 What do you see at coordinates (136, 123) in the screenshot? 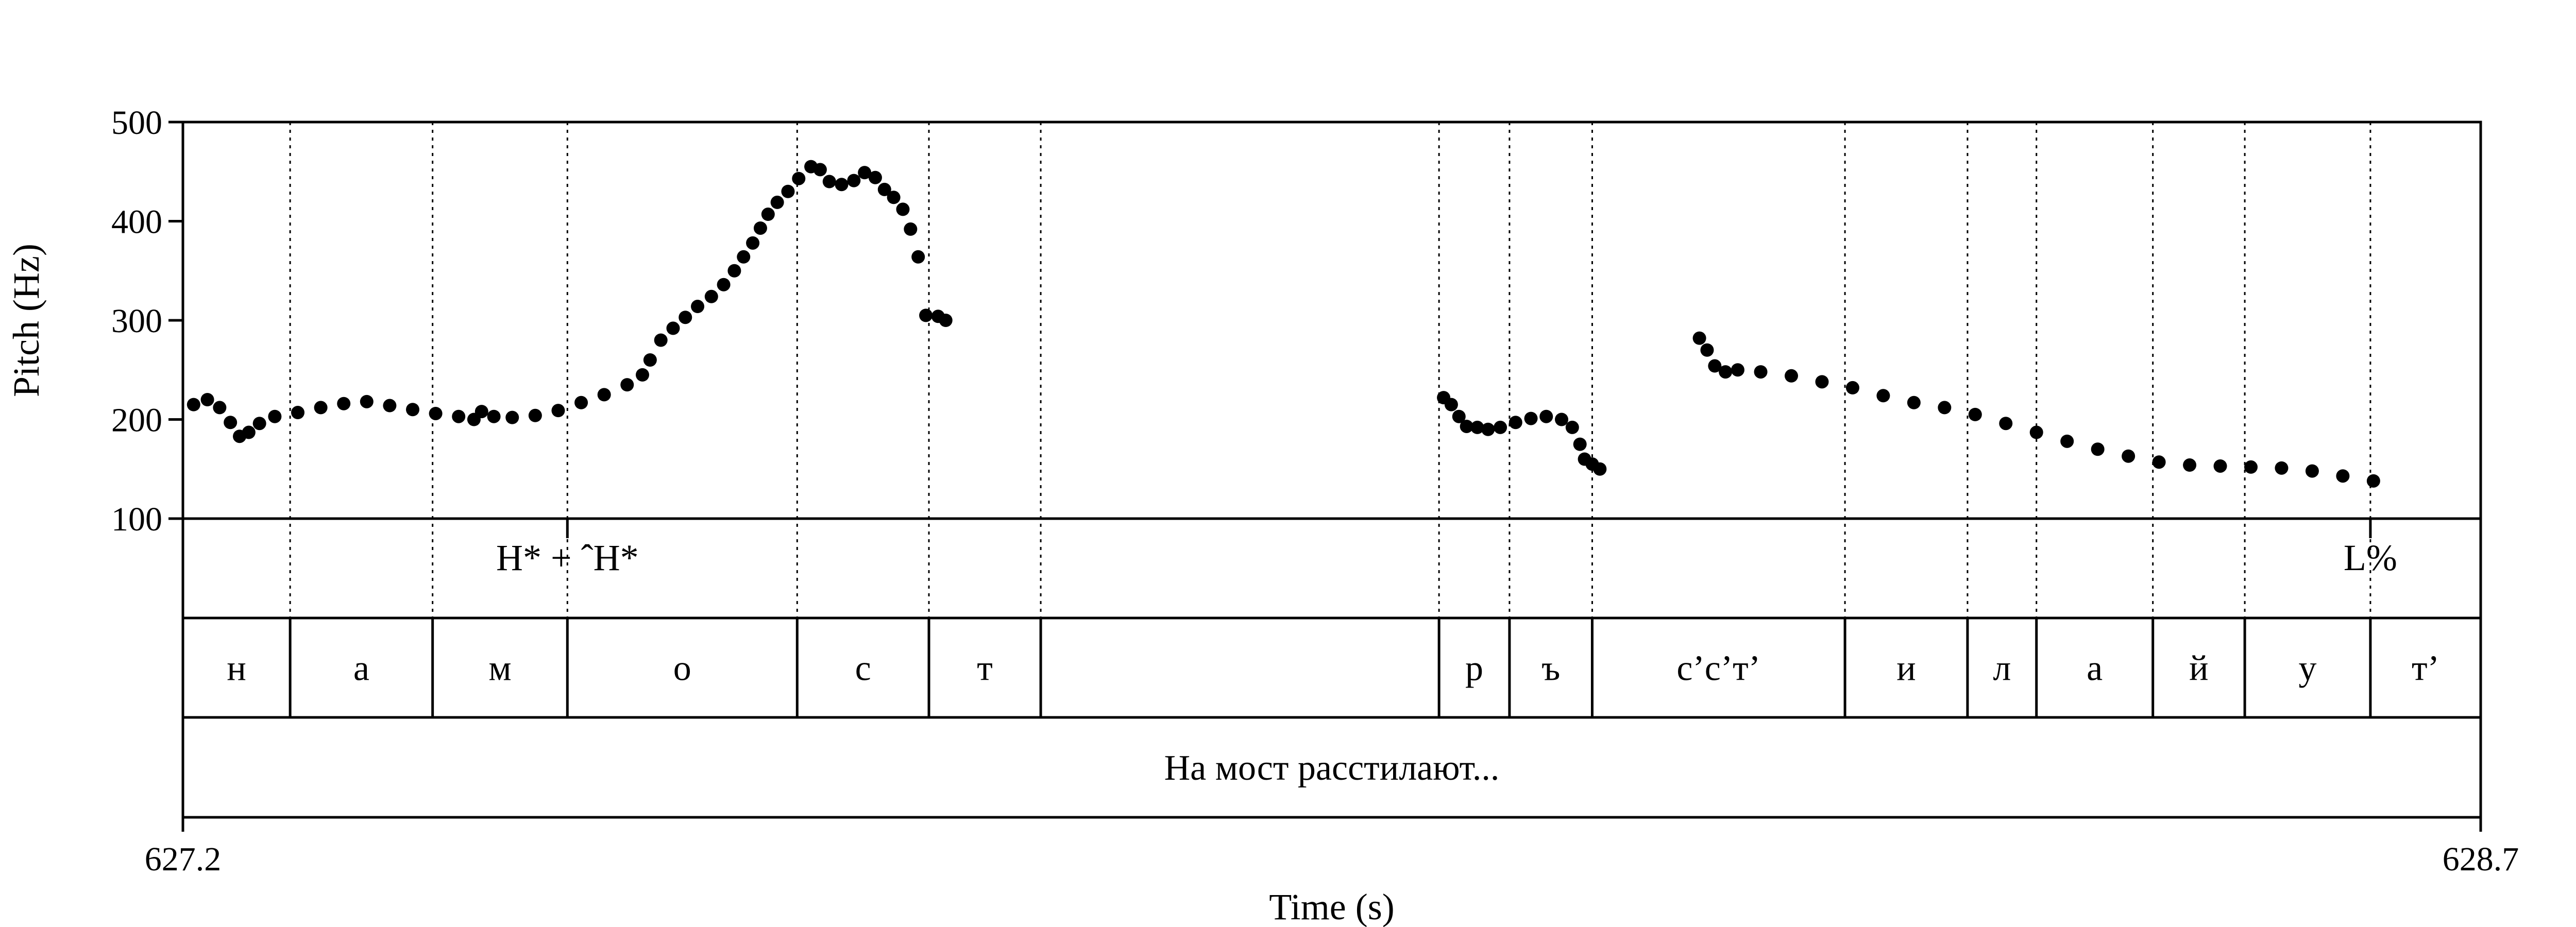
I see `y-tick-label: 500` at bounding box center [136, 123].